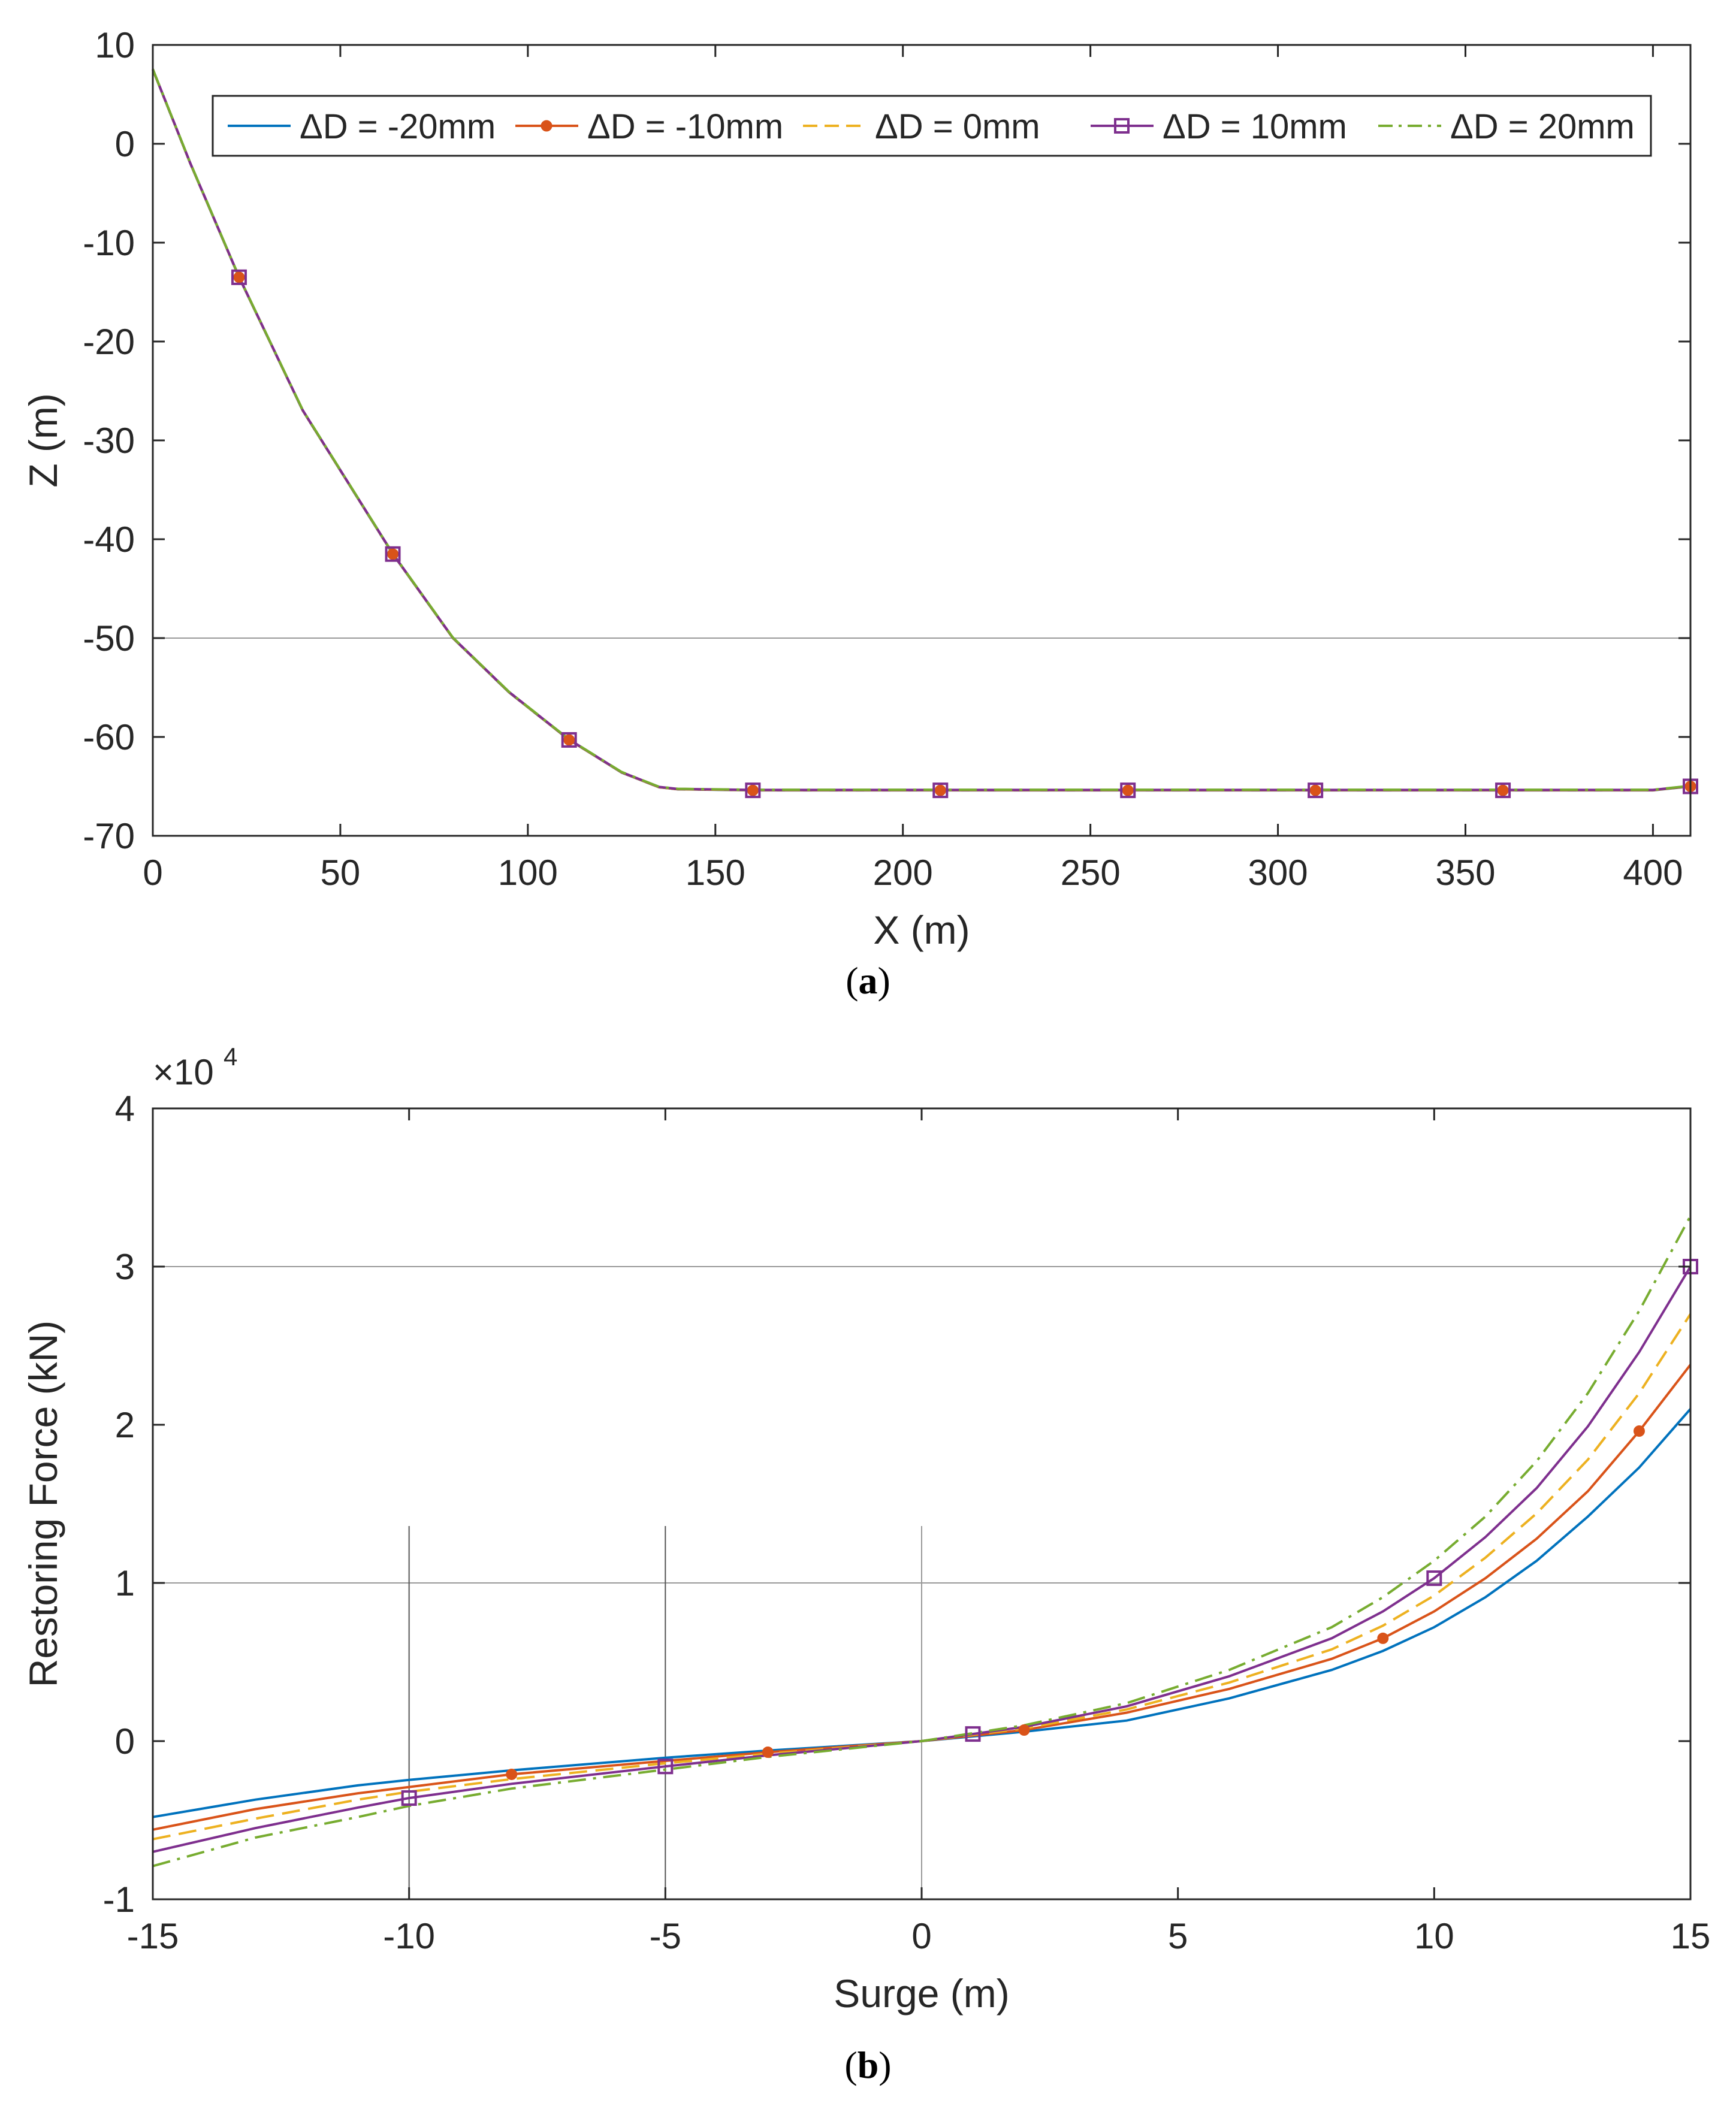  What do you see at coordinates (1091, 873) in the screenshot?
I see `chart-a-x-tick-label: 250` at bounding box center [1091, 873].